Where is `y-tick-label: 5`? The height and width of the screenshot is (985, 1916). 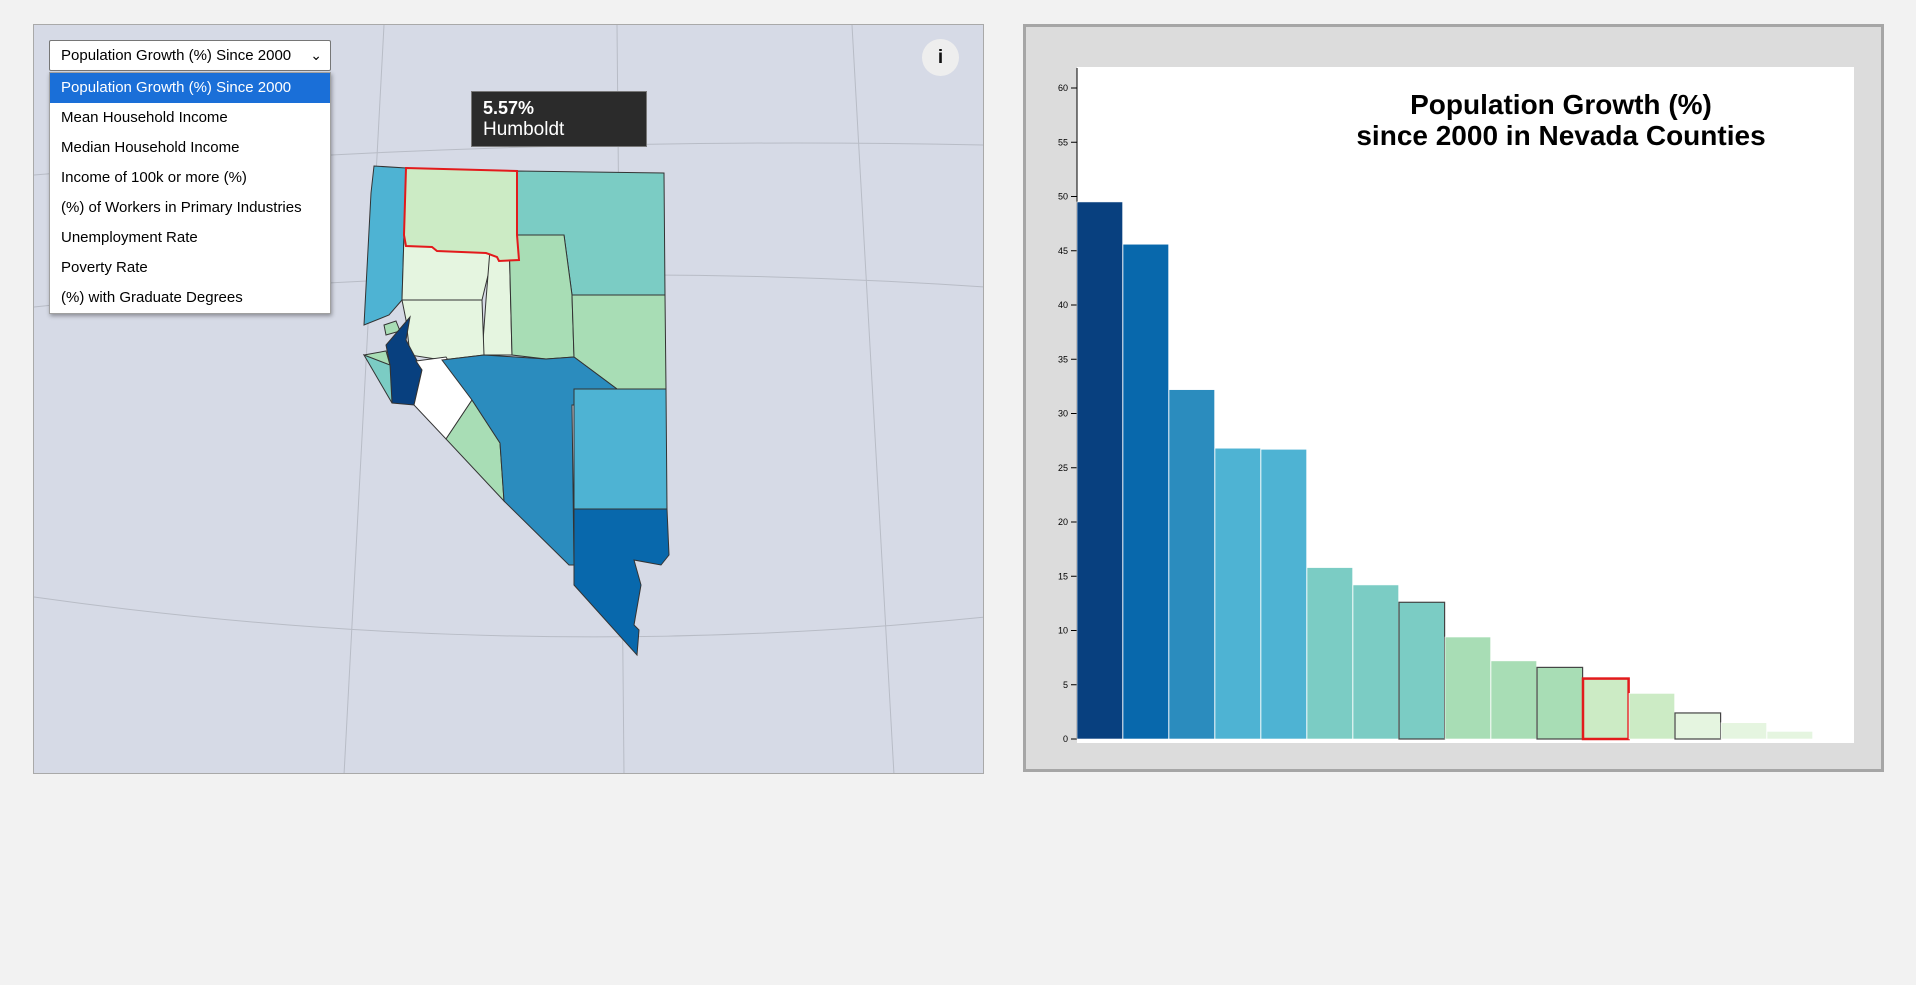
y-tick-label: 5 is located at coordinates (1065, 685).